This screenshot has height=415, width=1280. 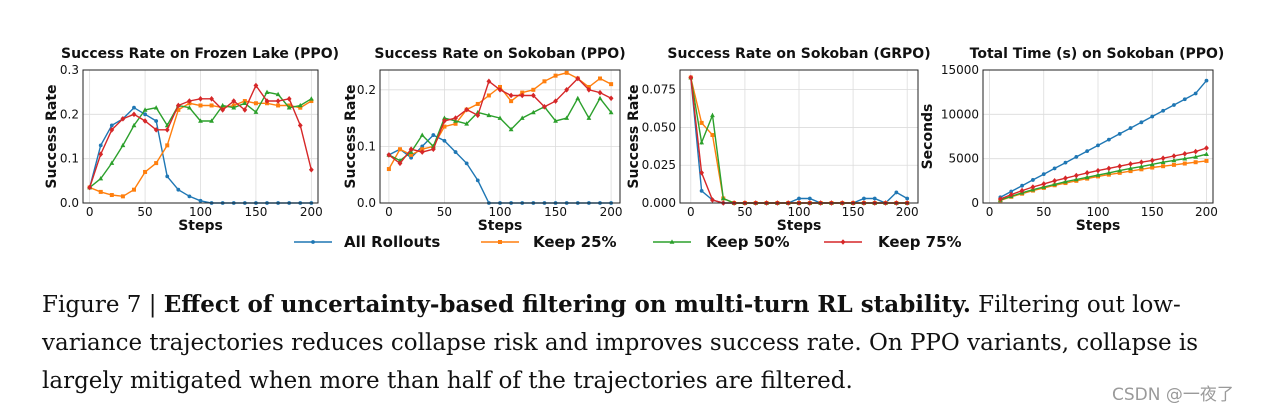 What do you see at coordinates (659, 203) in the screenshot?
I see `y-tick-label: 0.000` at bounding box center [659, 203].